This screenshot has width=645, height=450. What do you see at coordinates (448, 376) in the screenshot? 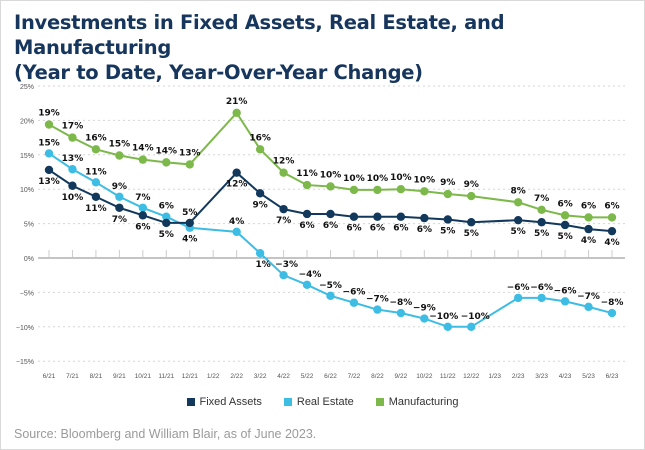
I see `x-tick-label: 11/22` at bounding box center [448, 376].